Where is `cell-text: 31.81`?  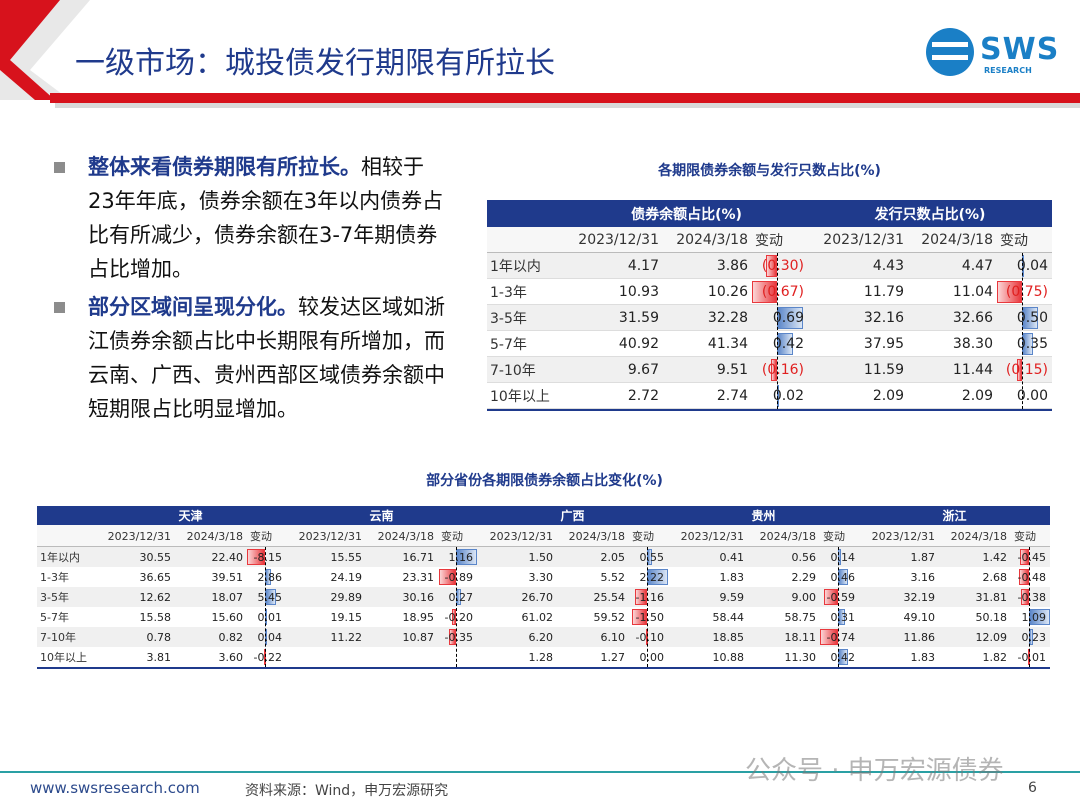 cell-text: 31.81 is located at coordinates (991, 597).